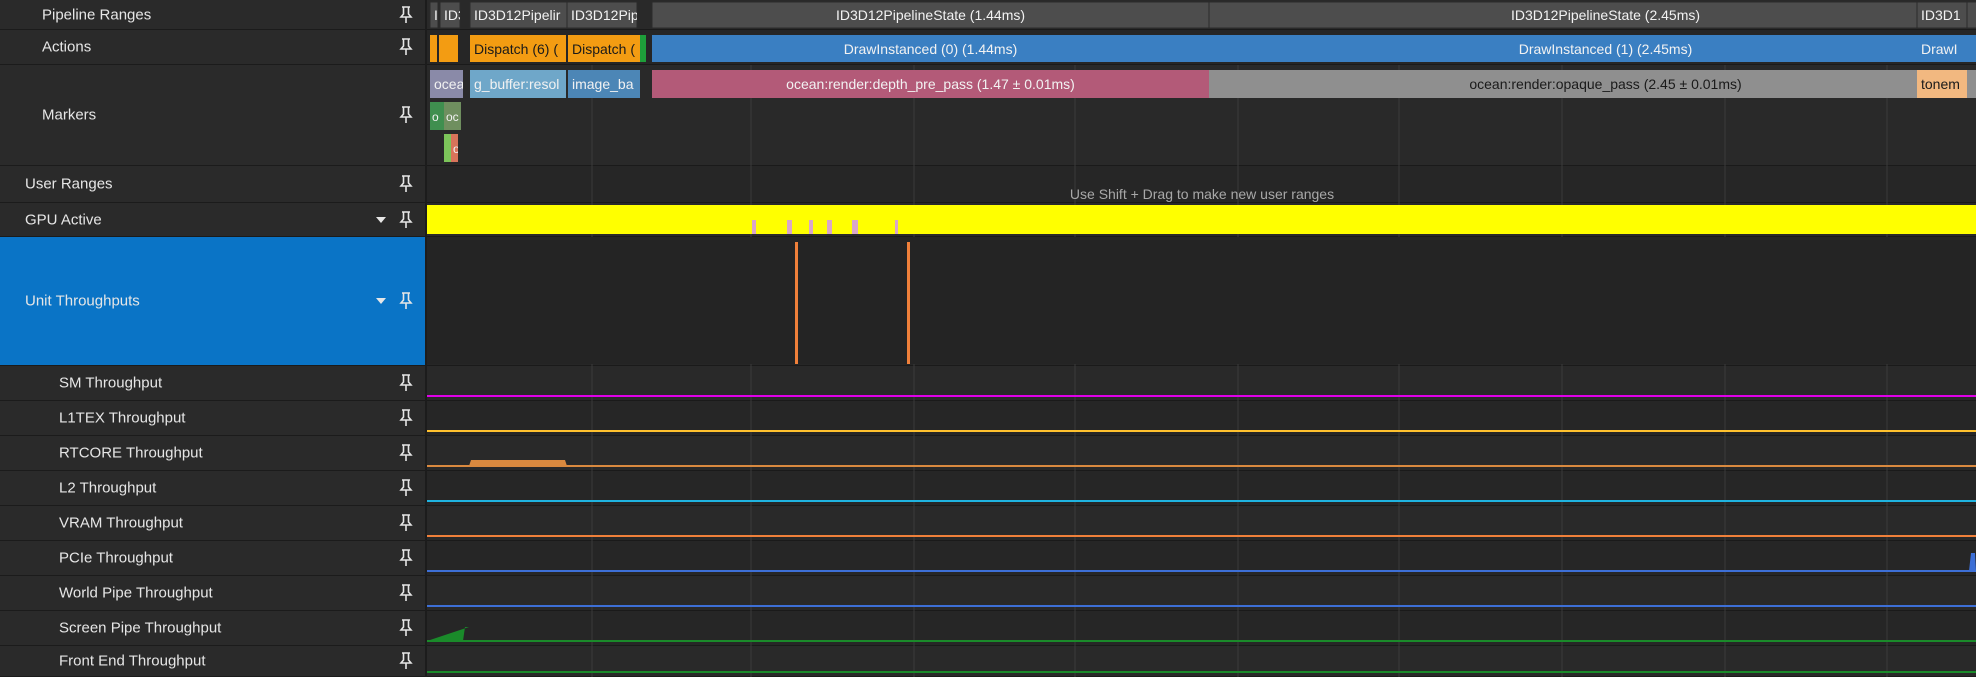 This screenshot has height=677, width=1976. What do you see at coordinates (1606, 49) in the screenshot?
I see `action-label: DrawInstanced (1) (2.45ms)` at bounding box center [1606, 49].